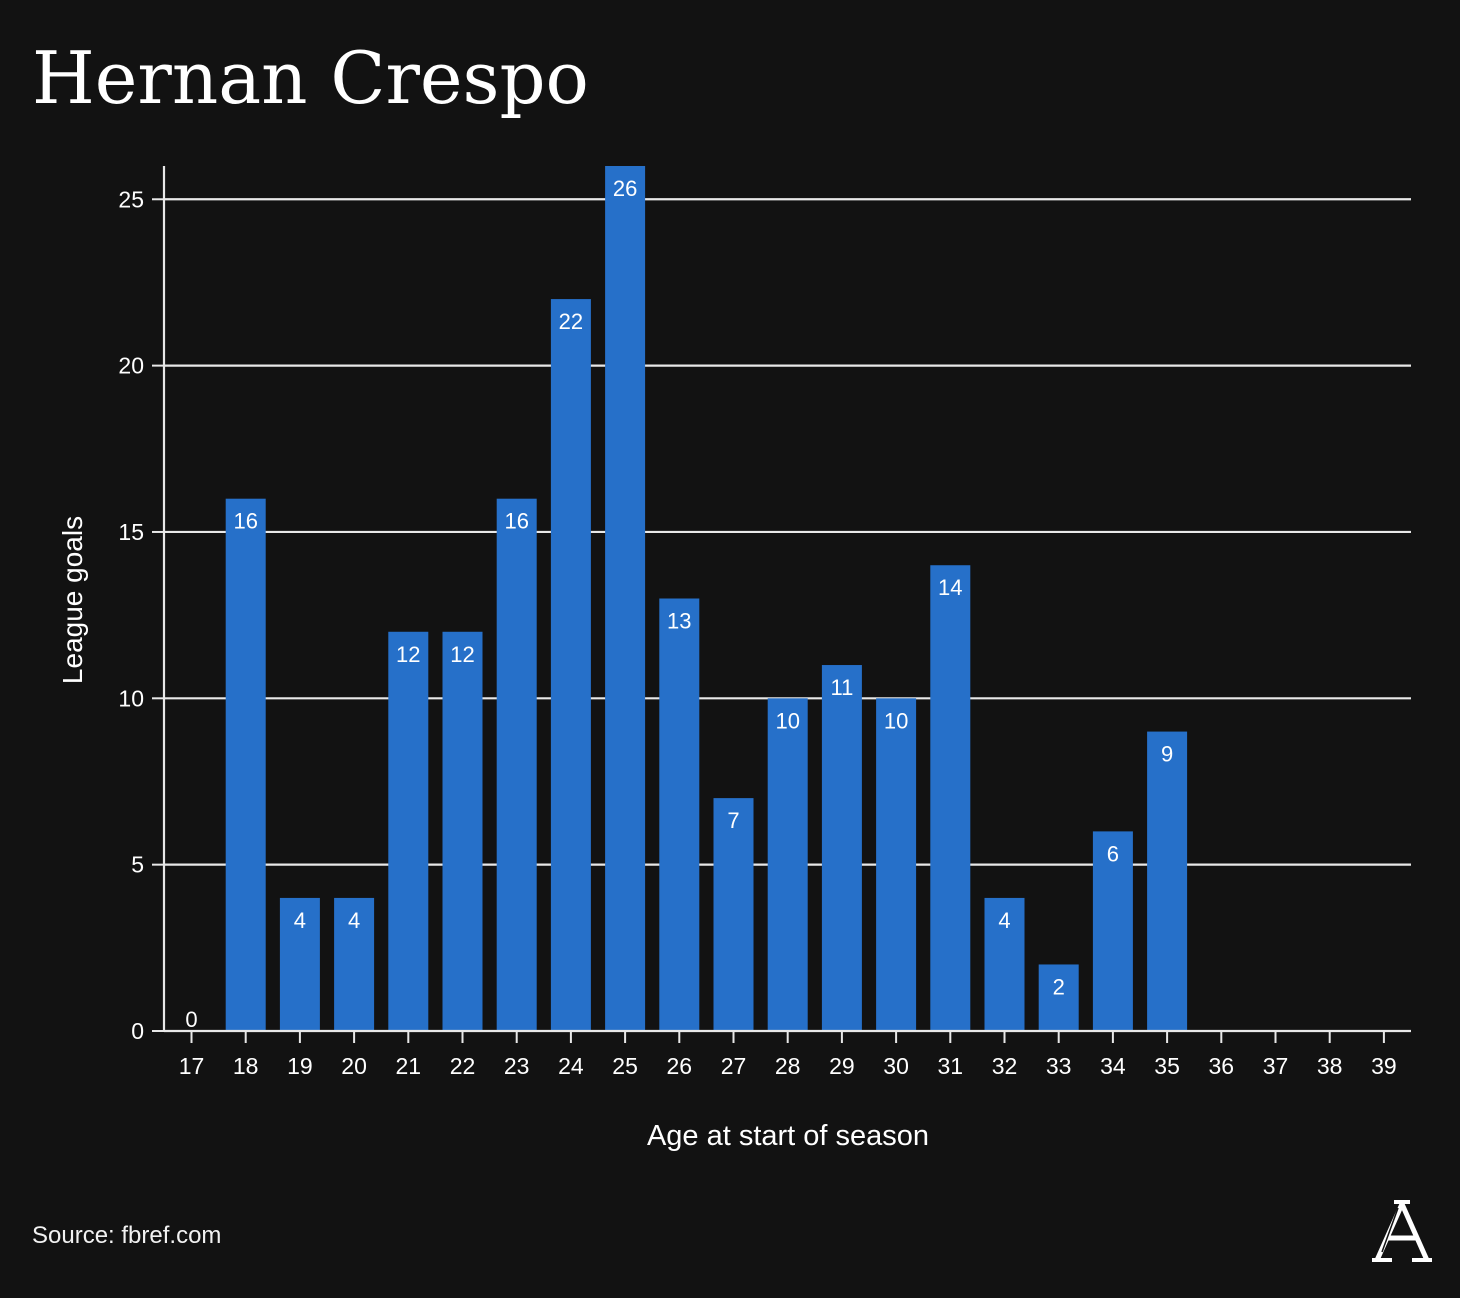  Describe the element at coordinates (842, 1066) in the screenshot. I see `x-tick-label: 29` at that location.